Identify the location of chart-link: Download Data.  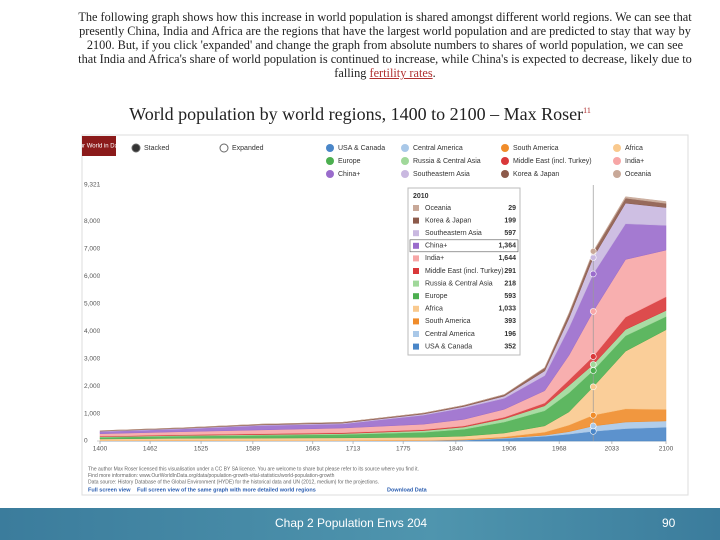
(407, 490).